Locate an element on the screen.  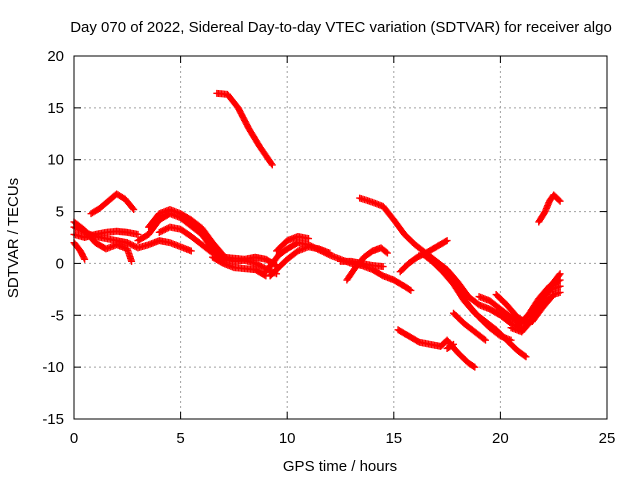
y-tick-label: 15 is located at coordinates (55, 108).